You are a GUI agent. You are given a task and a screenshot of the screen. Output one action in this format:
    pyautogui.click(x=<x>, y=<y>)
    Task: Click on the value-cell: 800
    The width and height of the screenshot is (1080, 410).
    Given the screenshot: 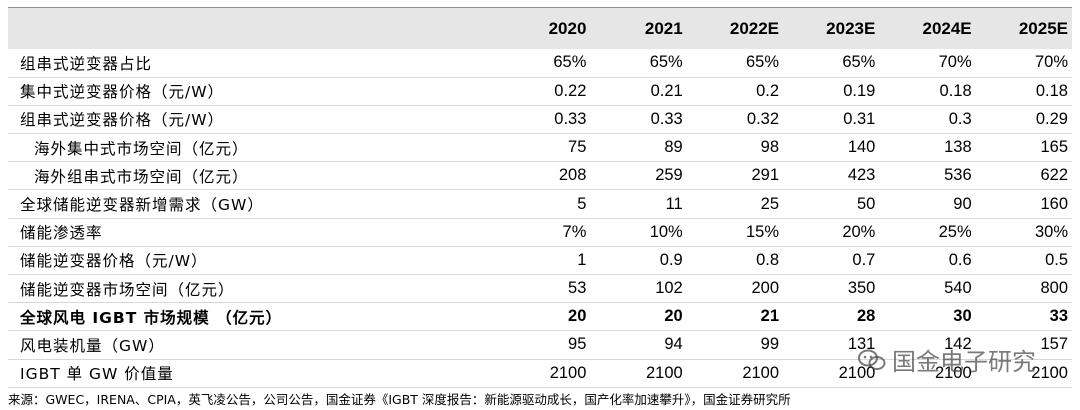 What is the action you would take?
    pyautogui.click(x=1054, y=288)
    